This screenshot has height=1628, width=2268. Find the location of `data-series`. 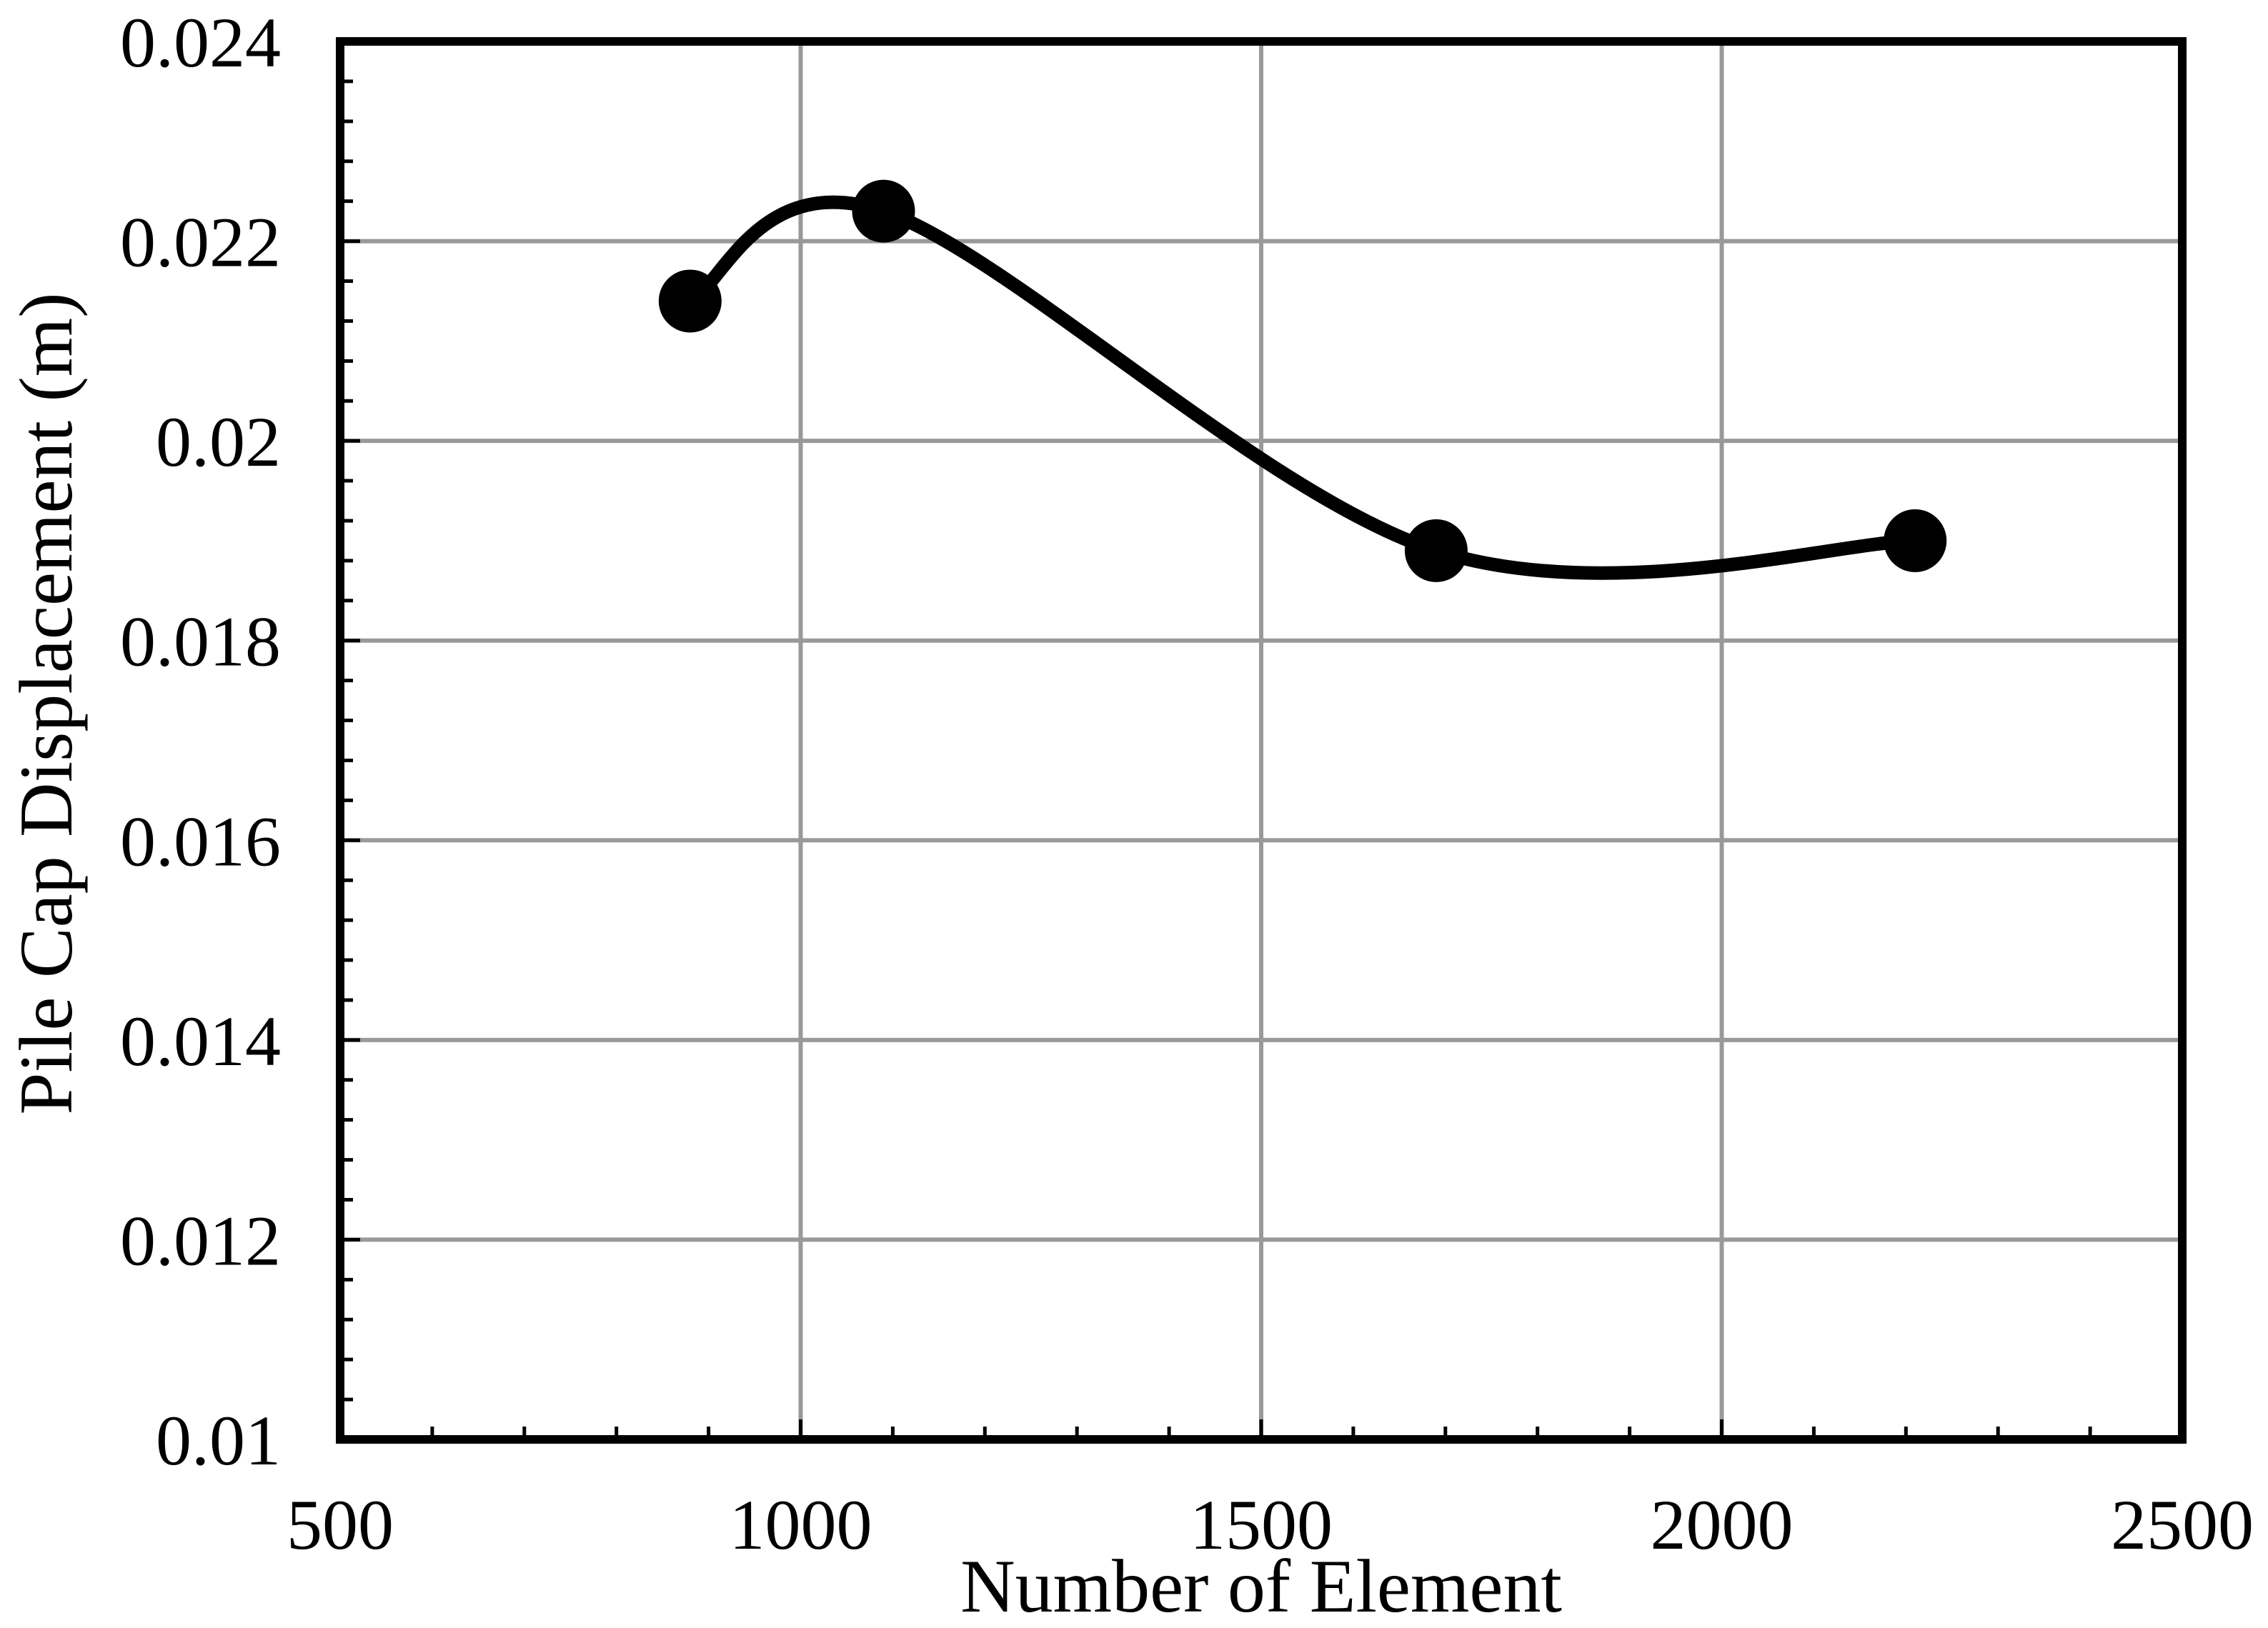

data-series is located at coordinates (1302, 387).